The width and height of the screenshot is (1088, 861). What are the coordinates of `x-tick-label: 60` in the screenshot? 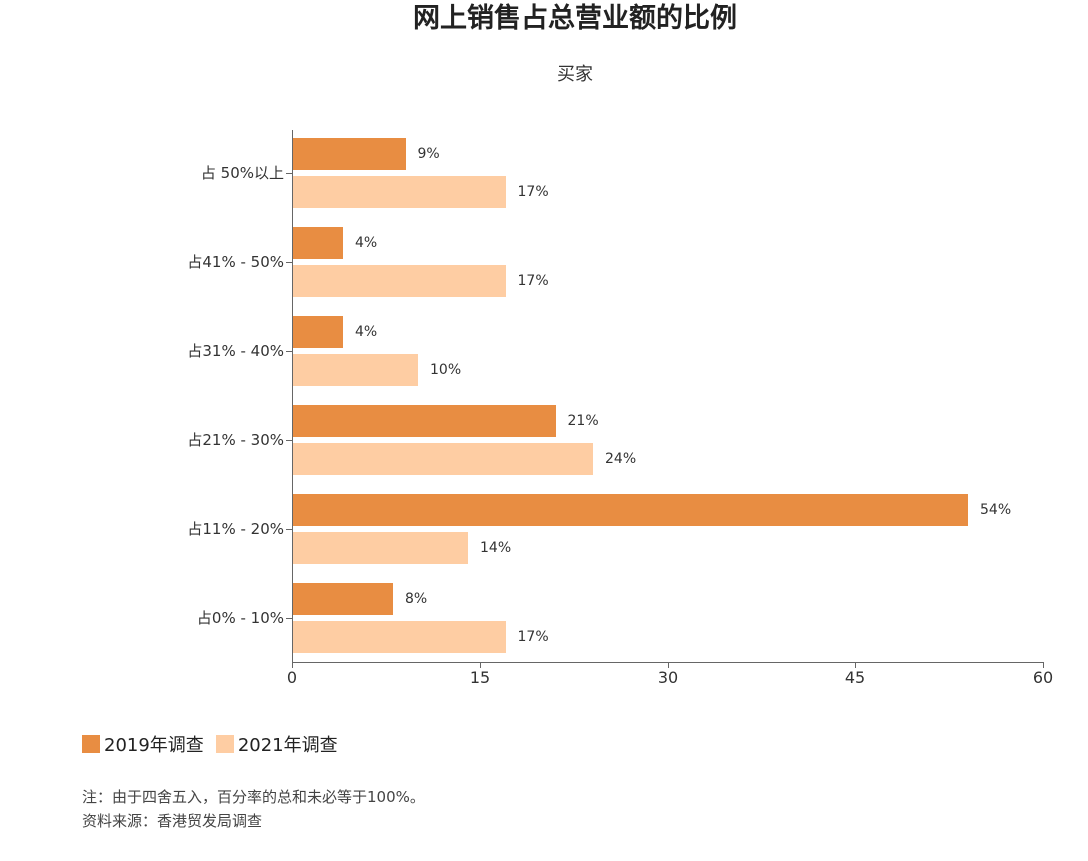 It's located at (1043, 677).